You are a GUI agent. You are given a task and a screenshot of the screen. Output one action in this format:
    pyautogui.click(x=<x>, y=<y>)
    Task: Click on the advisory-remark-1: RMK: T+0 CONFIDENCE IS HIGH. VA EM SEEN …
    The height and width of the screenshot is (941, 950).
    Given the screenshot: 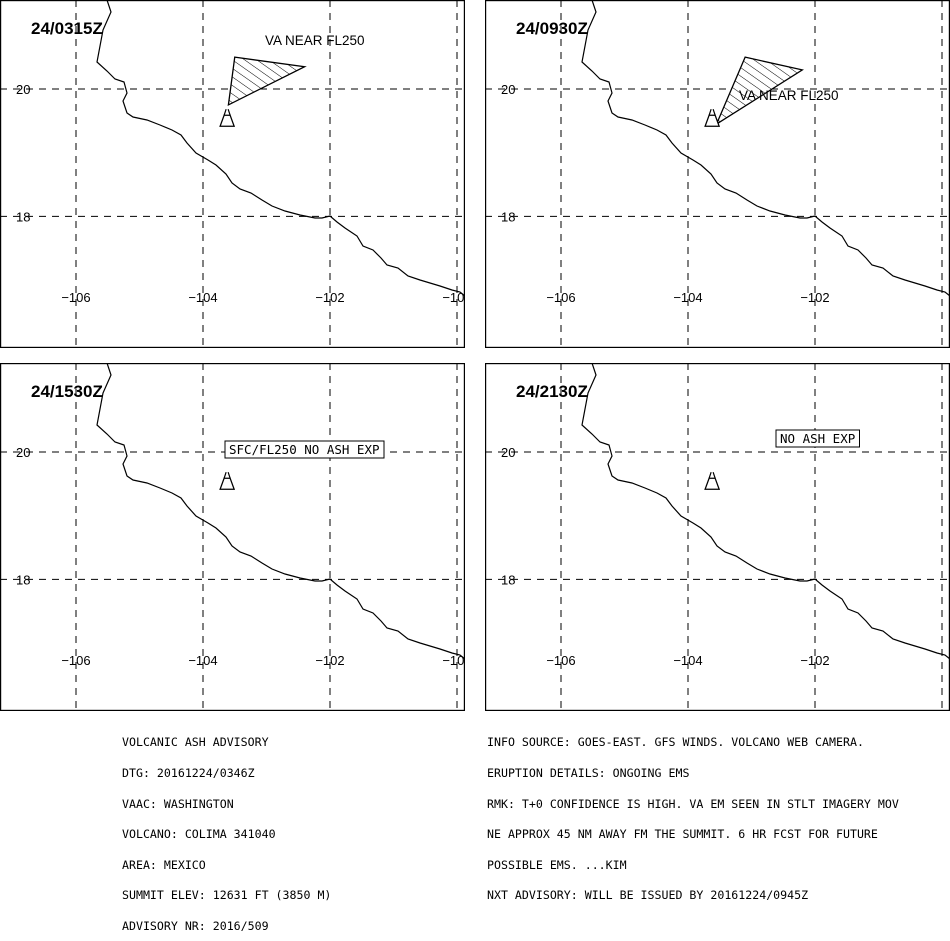 What is the action you would take?
    pyautogui.click(x=693, y=803)
    